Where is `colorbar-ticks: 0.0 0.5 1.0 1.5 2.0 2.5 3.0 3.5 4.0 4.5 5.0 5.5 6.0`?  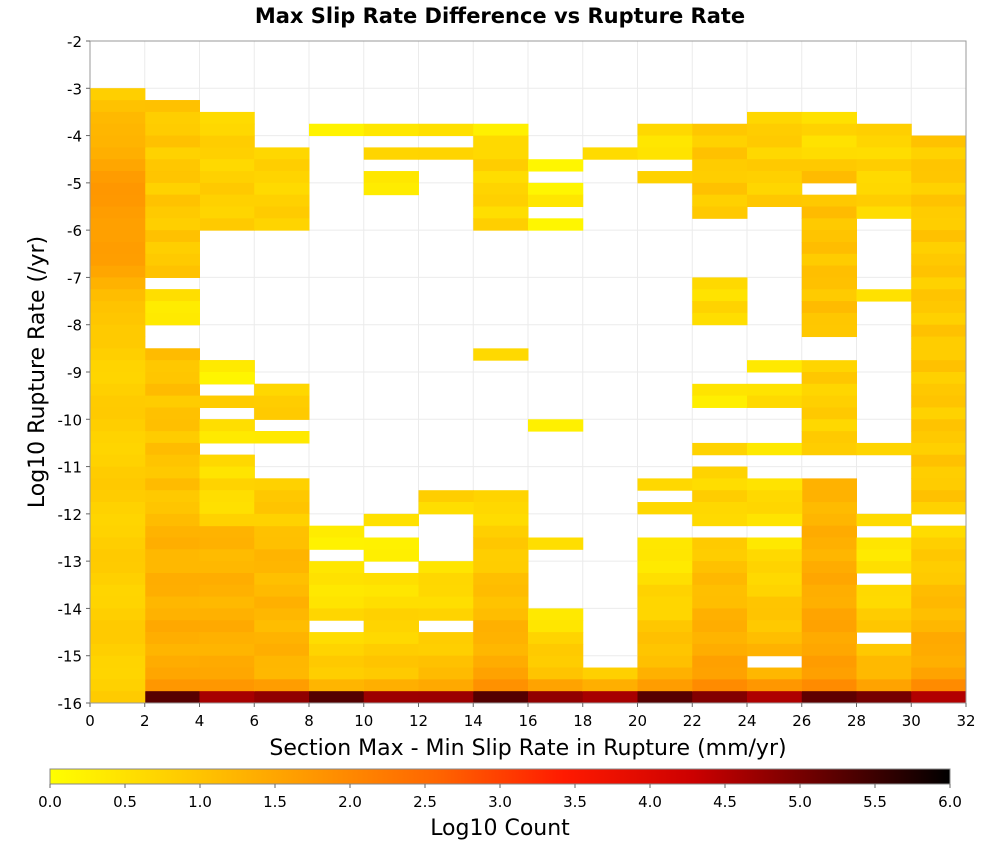
colorbar-ticks: 0.0 0.5 1.0 1.5 2.0 2.5 3.0 3.5 4.0 4.5 5.0 5.5 6.0 is located at coordinates (500, 797).